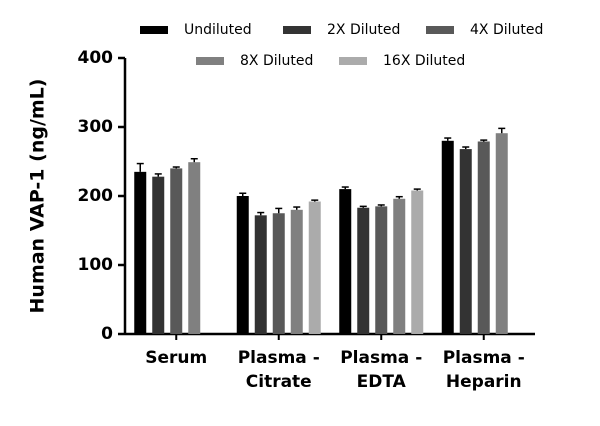  I want to click on x-tick-label: EDTA, so click(382, 382).